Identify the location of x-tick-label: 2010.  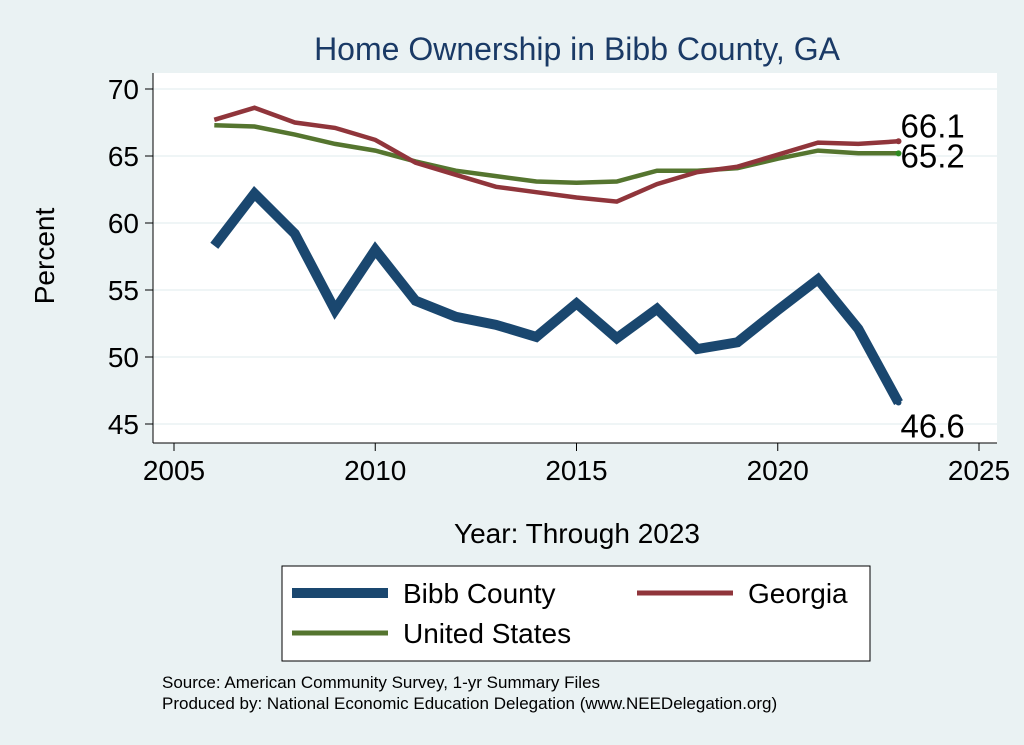
(375, 470).